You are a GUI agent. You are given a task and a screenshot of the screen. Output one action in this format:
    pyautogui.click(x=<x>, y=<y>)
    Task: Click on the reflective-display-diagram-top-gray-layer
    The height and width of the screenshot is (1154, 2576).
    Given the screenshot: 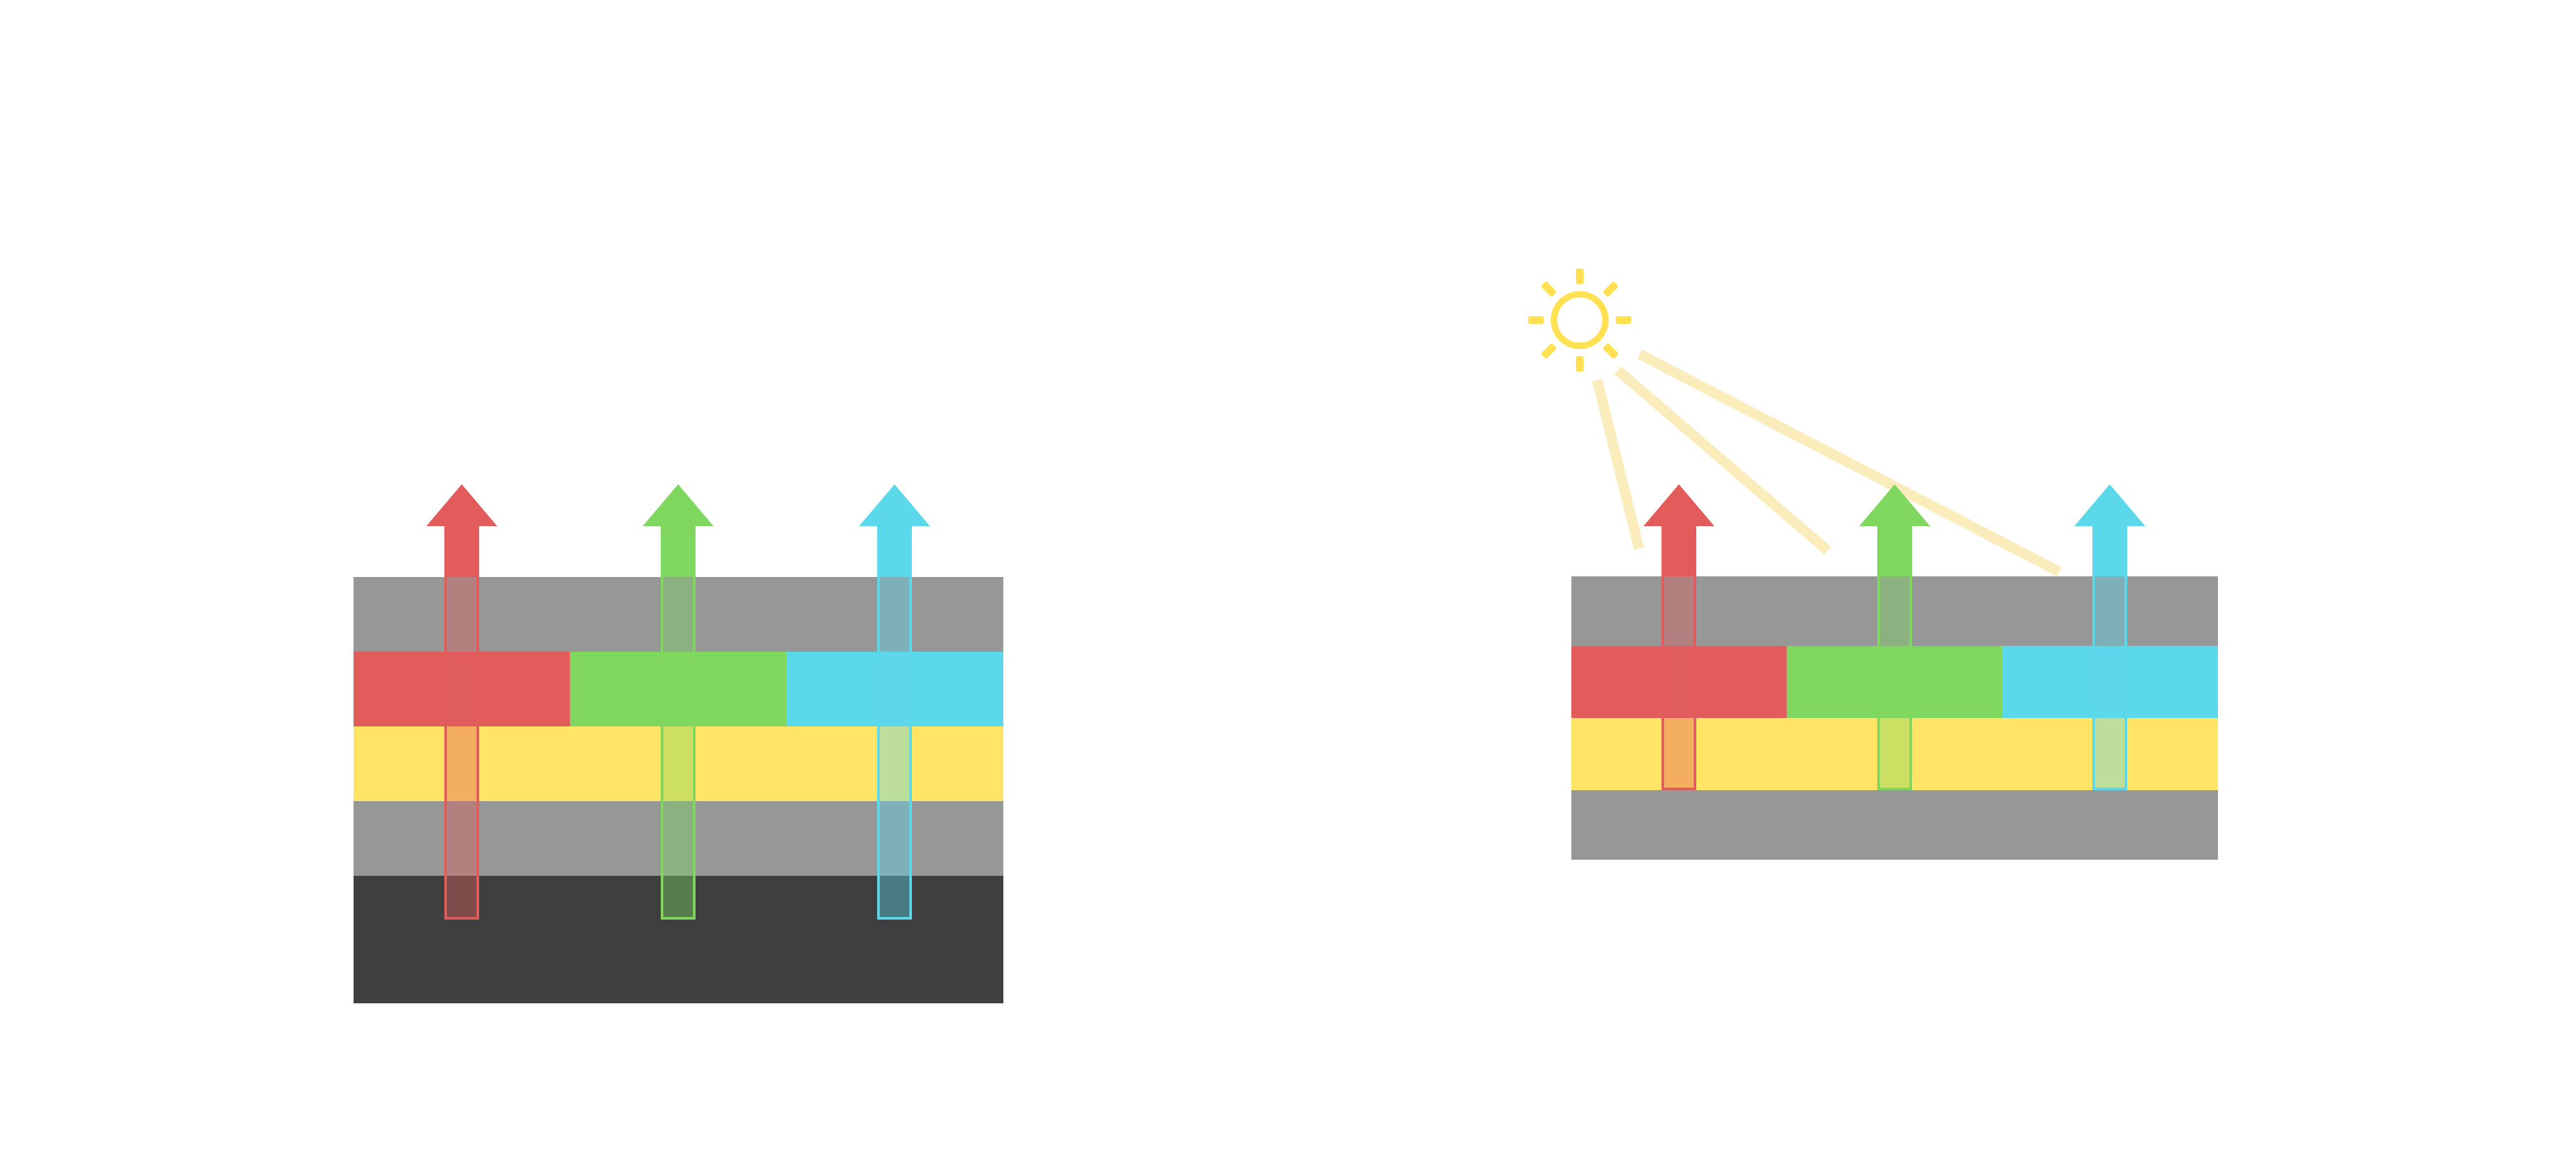 What is the action you would take?
    pyautogui.click(x=1894, y=611)
    